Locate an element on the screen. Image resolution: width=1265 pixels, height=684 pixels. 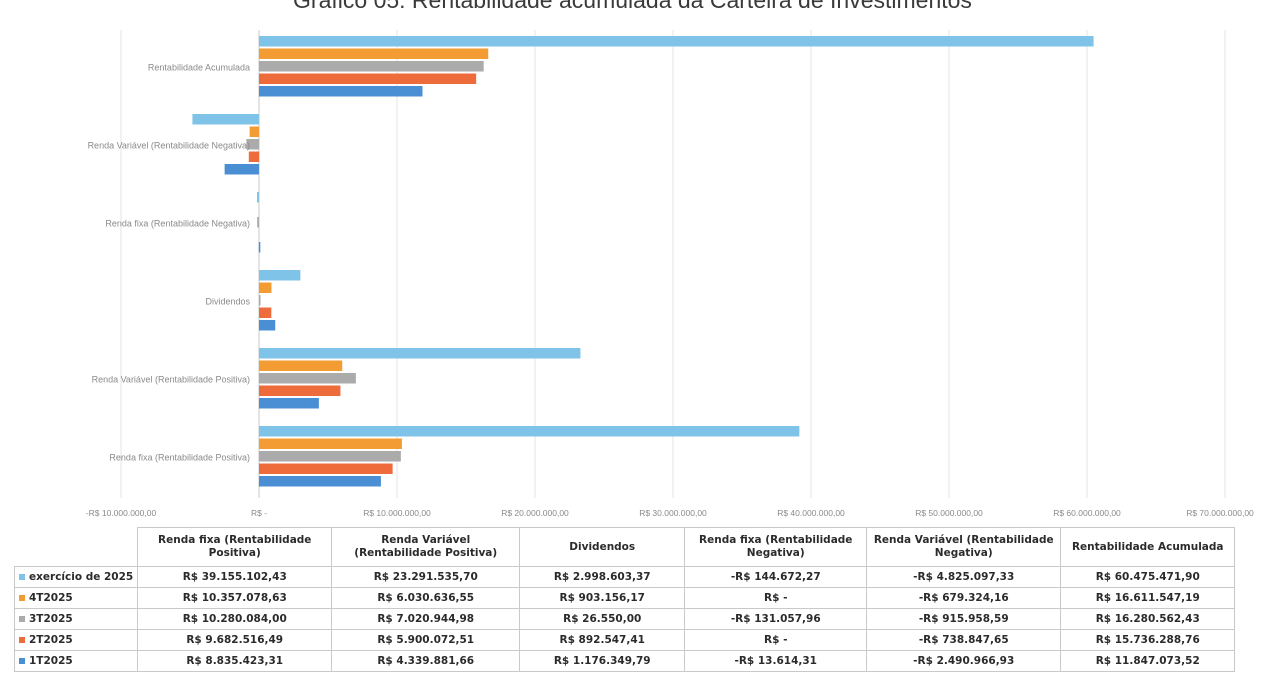
series-name: exercício de 2025 is located at coordinates (81, 577).